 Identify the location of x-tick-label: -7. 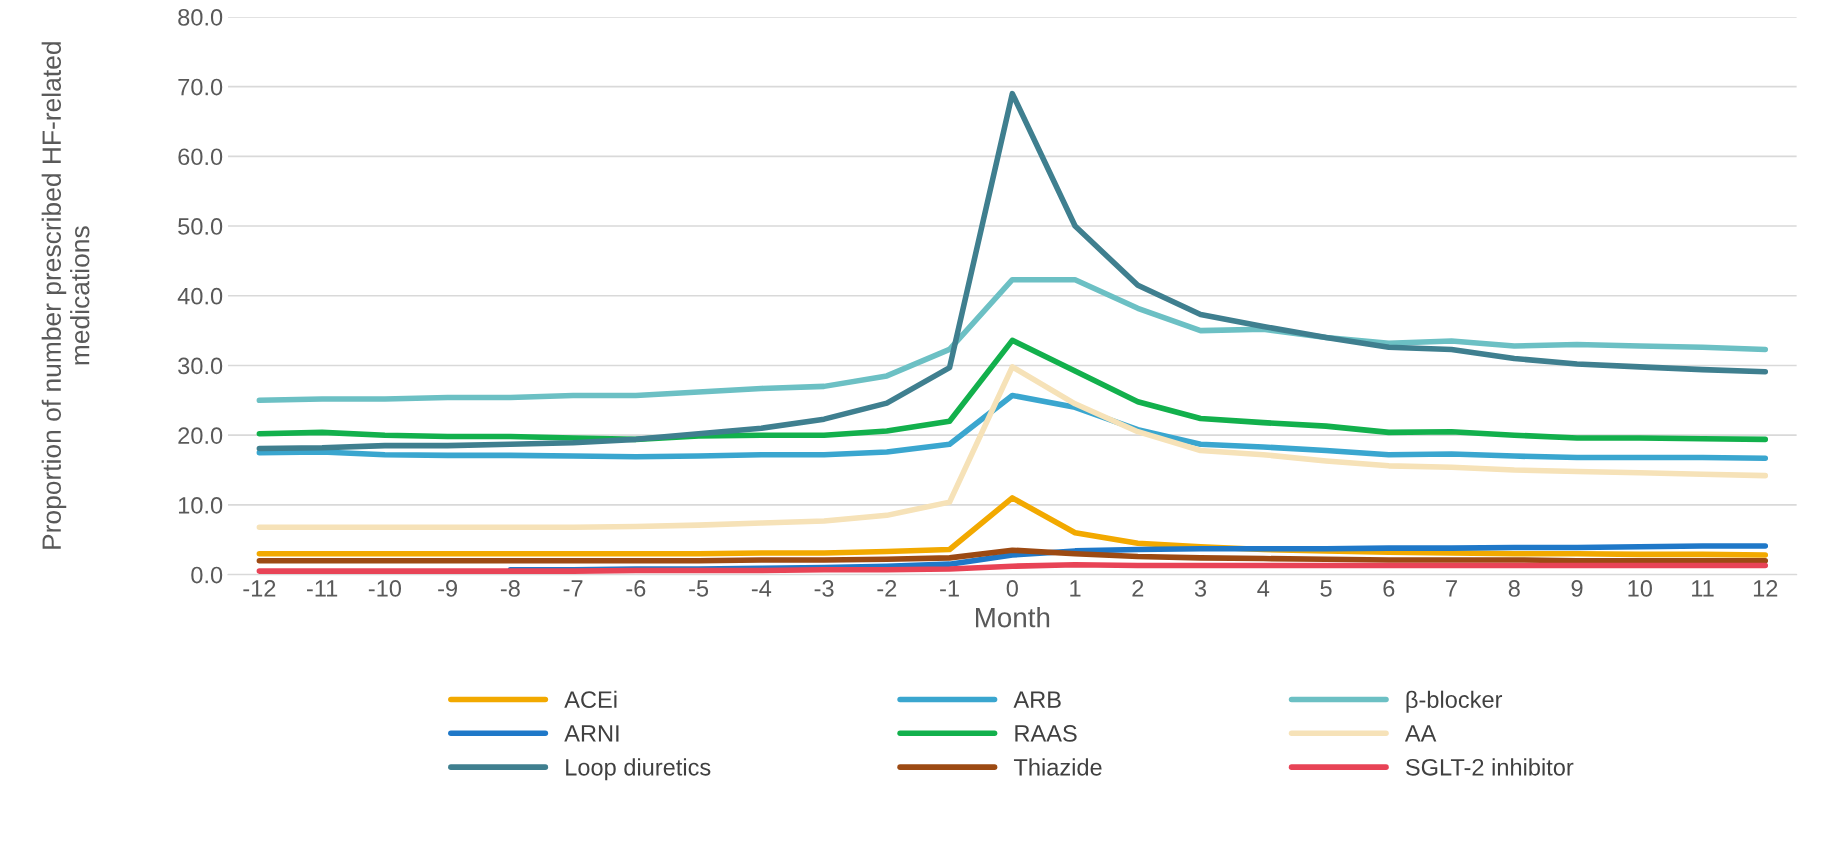
(573, 588).